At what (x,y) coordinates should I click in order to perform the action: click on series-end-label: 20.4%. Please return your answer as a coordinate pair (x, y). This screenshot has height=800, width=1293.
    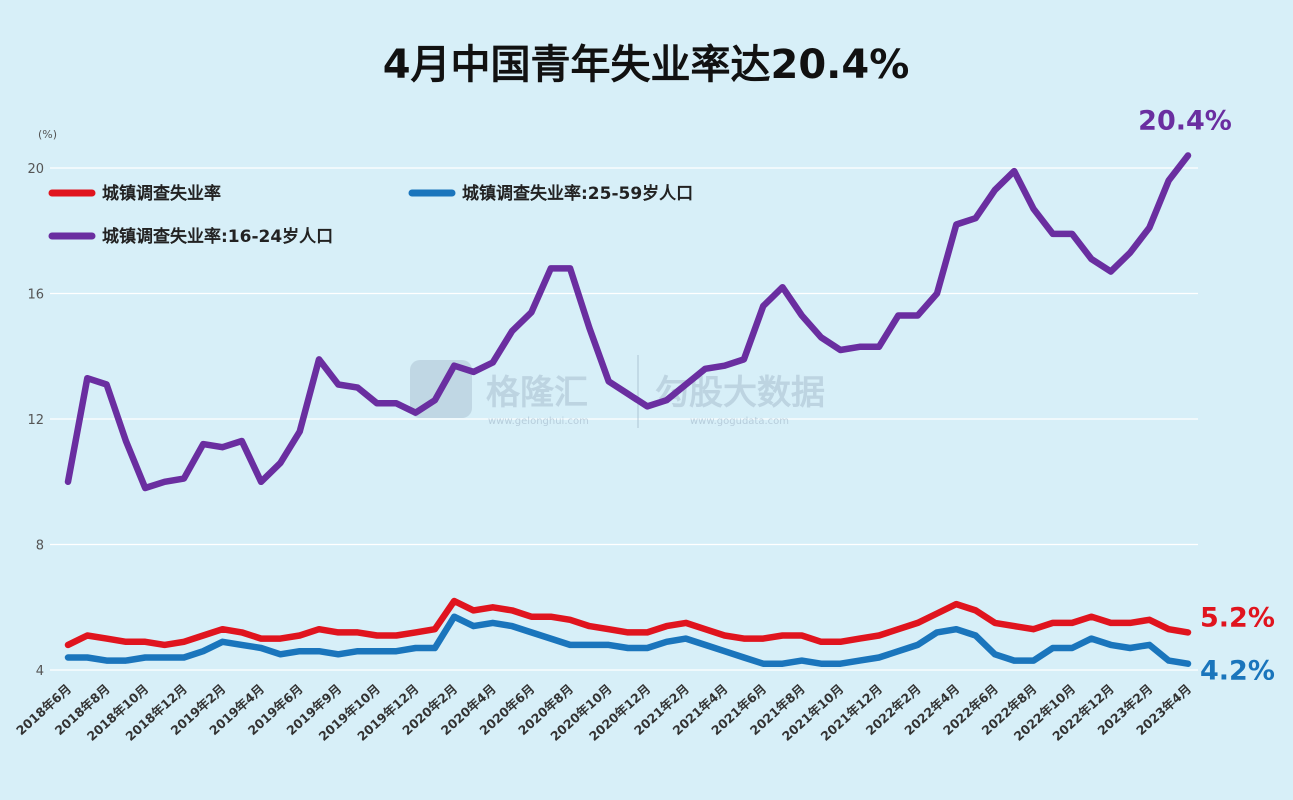
    Looking at the image, I should click on (1185, 120).